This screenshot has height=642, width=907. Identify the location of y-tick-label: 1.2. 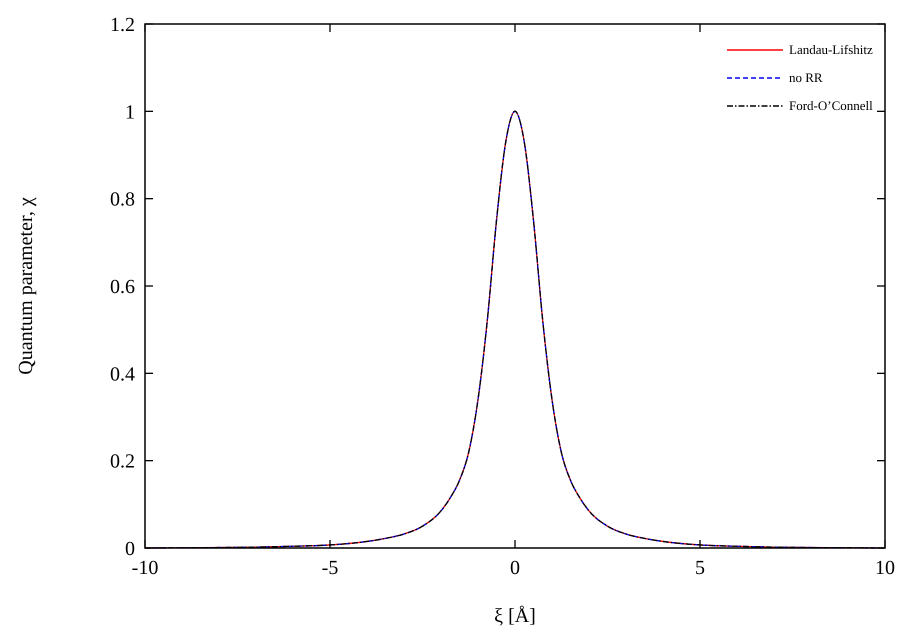
(122, 25).